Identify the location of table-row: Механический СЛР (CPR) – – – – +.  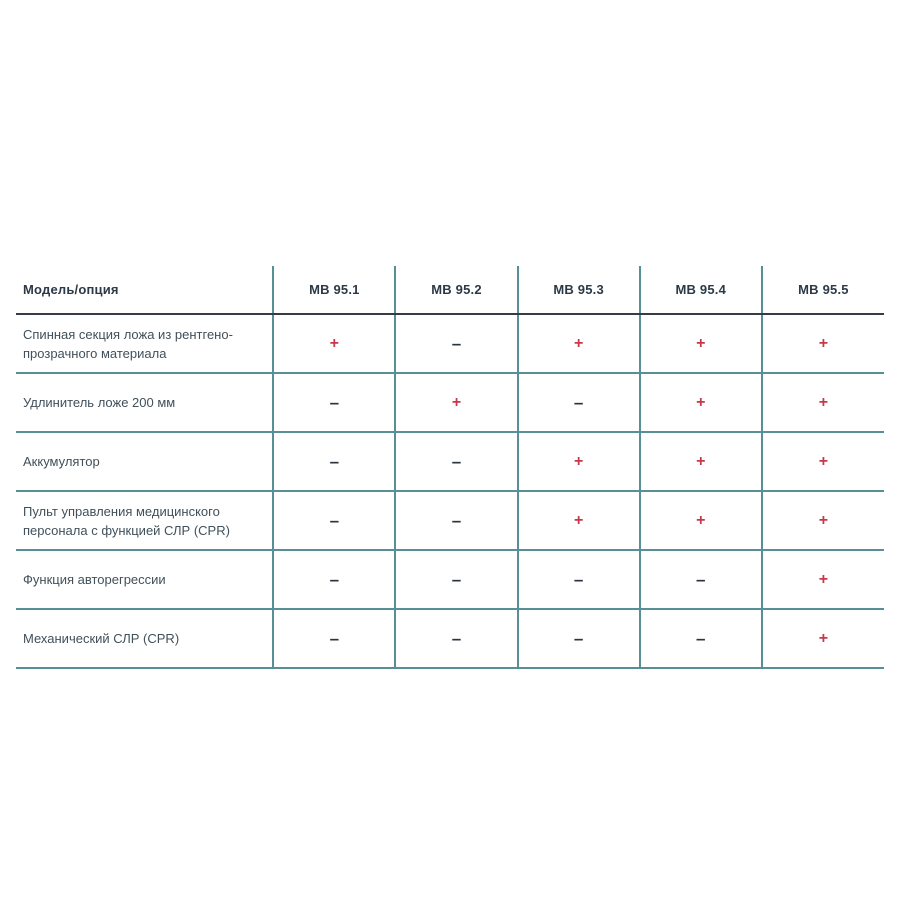
(450, 639).